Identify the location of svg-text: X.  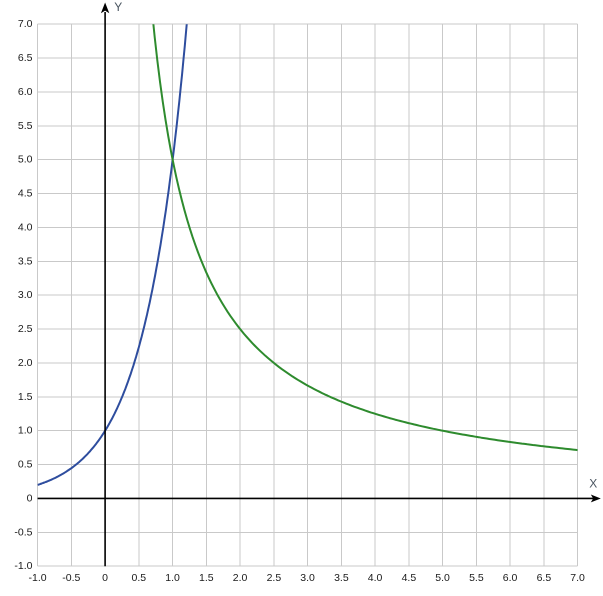
(593, 484).